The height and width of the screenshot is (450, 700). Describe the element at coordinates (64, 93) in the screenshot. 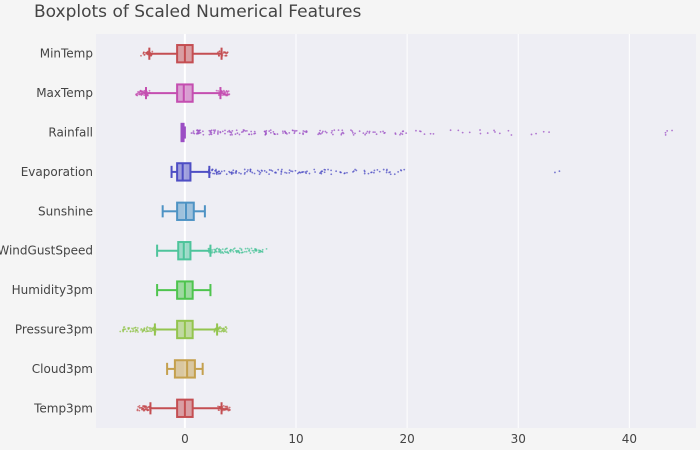

I see `y-tick-label: MaxTemp` at that location.